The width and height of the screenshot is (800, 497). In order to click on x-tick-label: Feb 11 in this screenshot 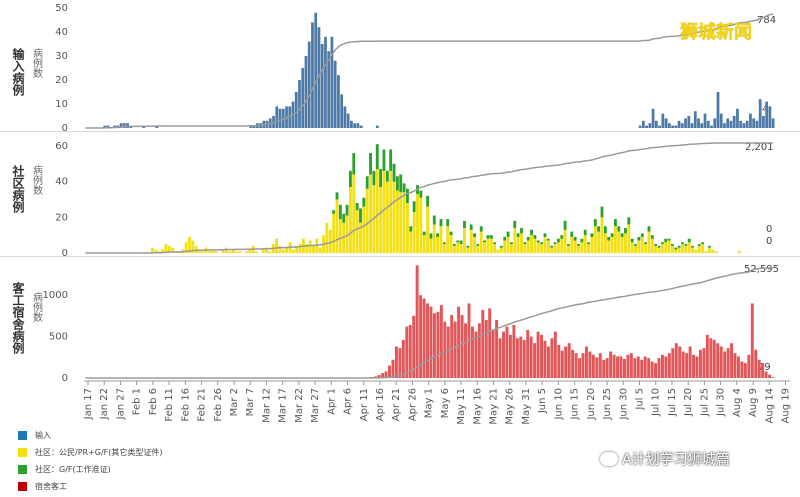, I will do `click(169, 405)`.